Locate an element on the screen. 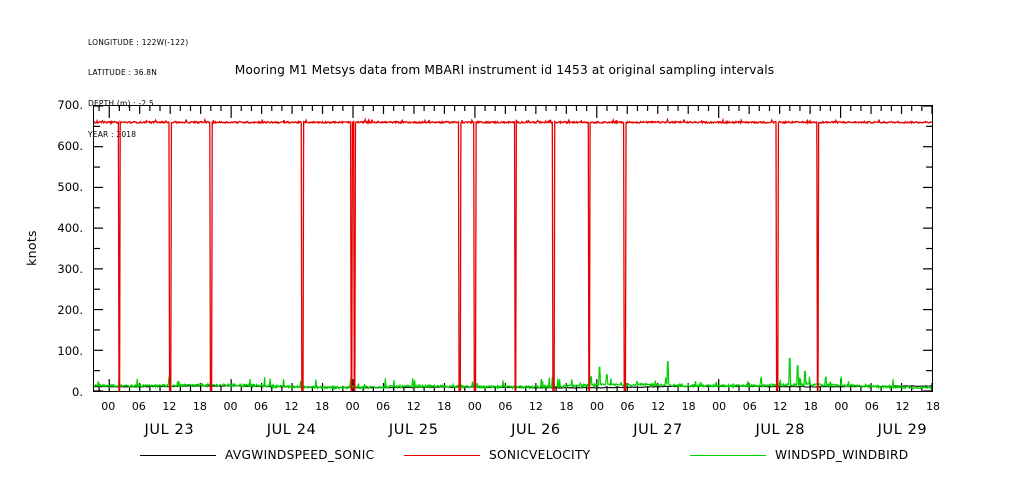 The image size is (1009, 504). legend-item: AVGWINDSPEED_SONIC is located at coordinates (257, 455).